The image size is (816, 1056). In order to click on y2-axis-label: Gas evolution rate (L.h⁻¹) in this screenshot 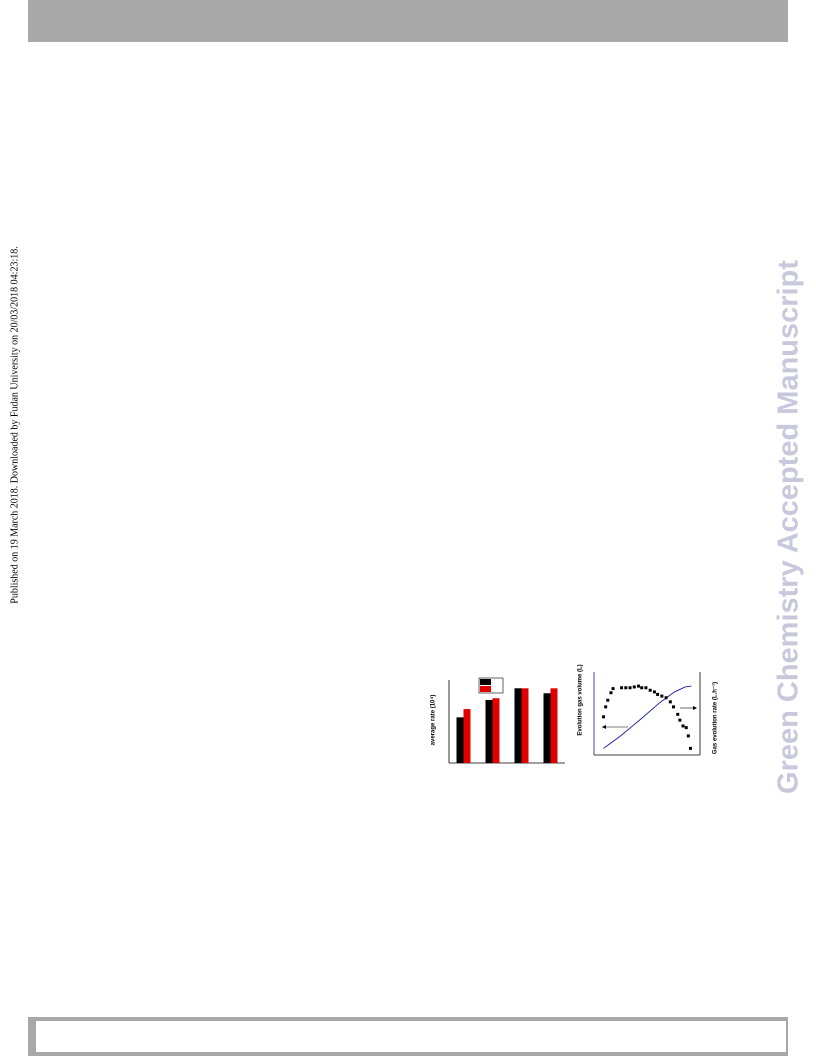, I will do `click(715, 718)`.